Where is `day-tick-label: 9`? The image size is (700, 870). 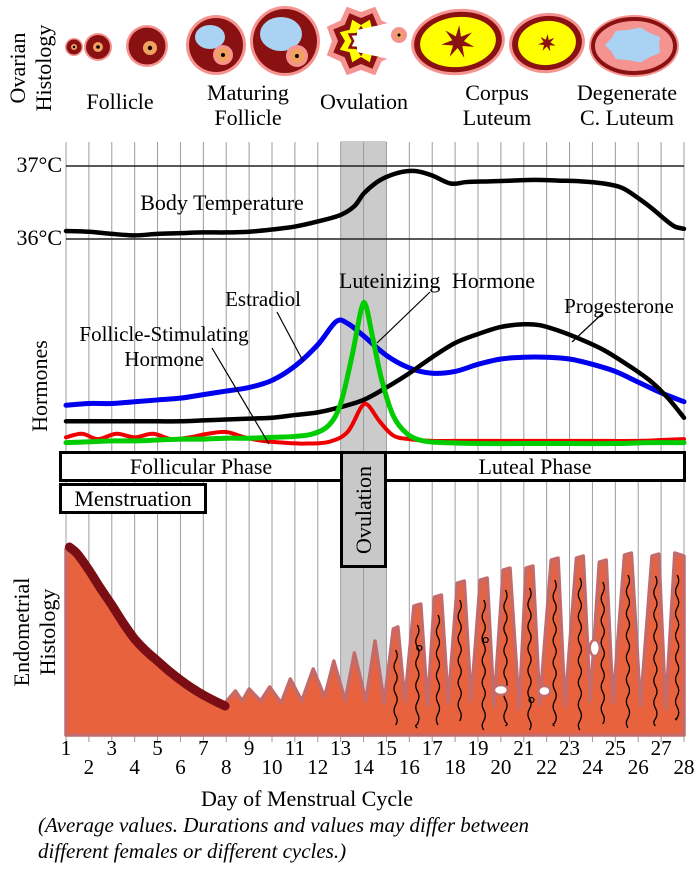
day-tick-label: 9 is located at coordinates (249, 748).